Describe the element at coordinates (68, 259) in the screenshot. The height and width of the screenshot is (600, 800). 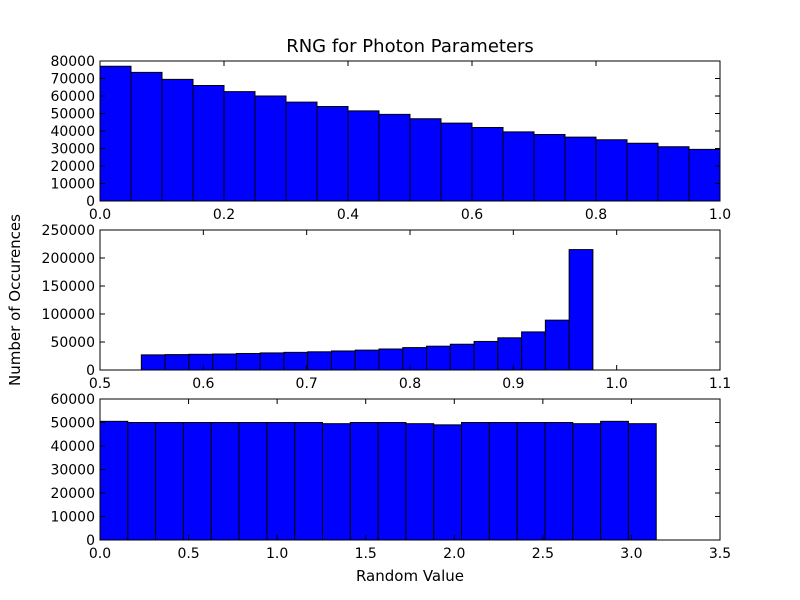
I see `y-tick-label: 200000` at that location.